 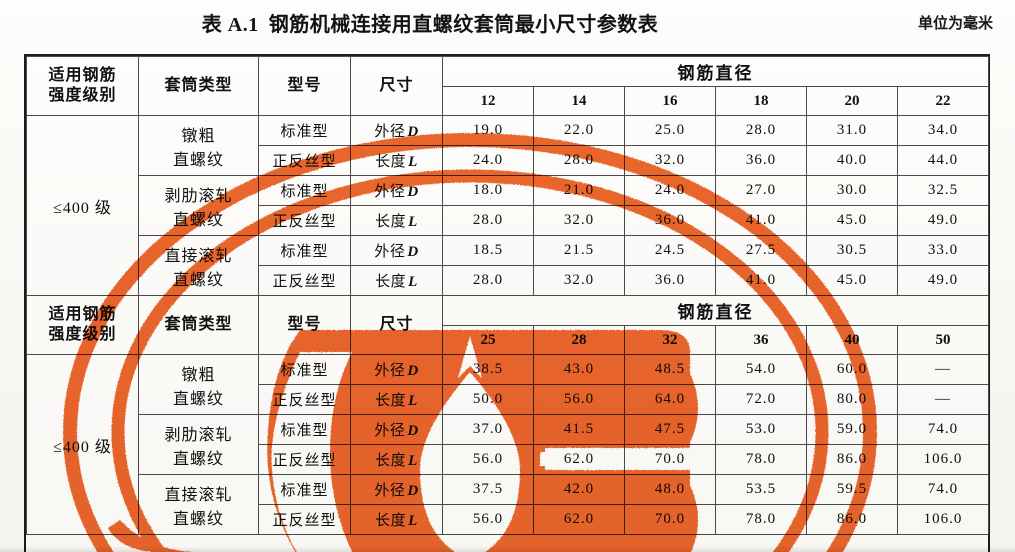 I want to click on data-value: 54.0, so click(x=761, y=369).